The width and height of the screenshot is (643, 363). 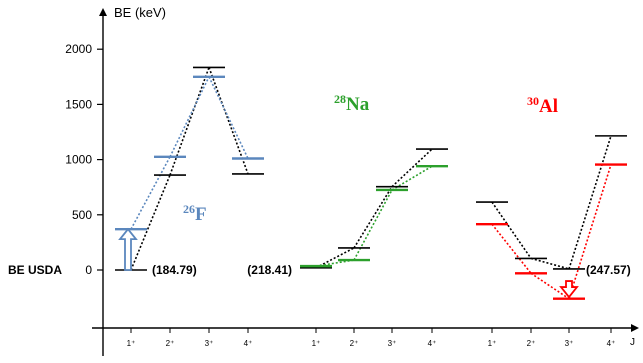 What do you see at coordinates (174, 270) in the screenshot?
I see `reference-value: (184.79)` at bounding box center [174, 270].